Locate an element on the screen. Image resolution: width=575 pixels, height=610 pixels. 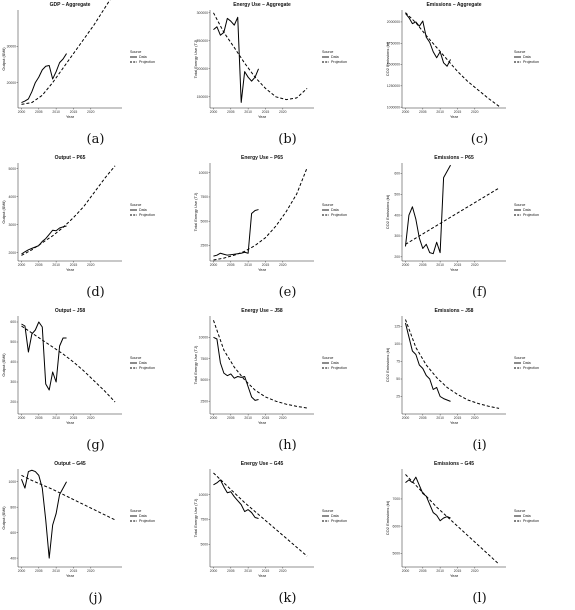
y-tick-label: 10000 is located at coordinates (204, 495).